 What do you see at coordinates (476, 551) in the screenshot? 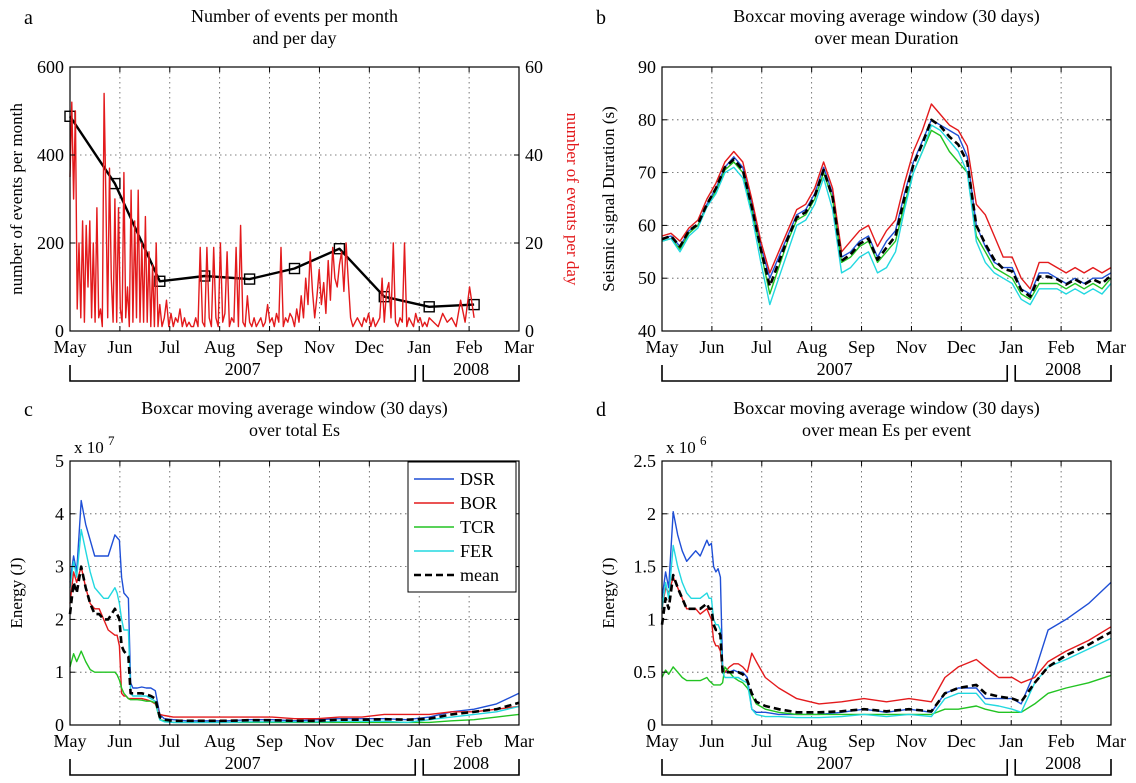
I see `legend-label: FER` at bounding box center [476, 551].